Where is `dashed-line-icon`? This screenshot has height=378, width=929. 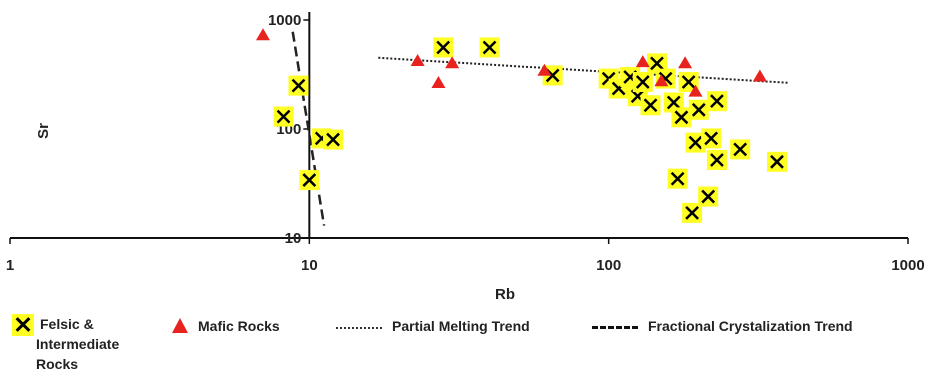
dashed-line-icon is located at coordinates (615, 327).